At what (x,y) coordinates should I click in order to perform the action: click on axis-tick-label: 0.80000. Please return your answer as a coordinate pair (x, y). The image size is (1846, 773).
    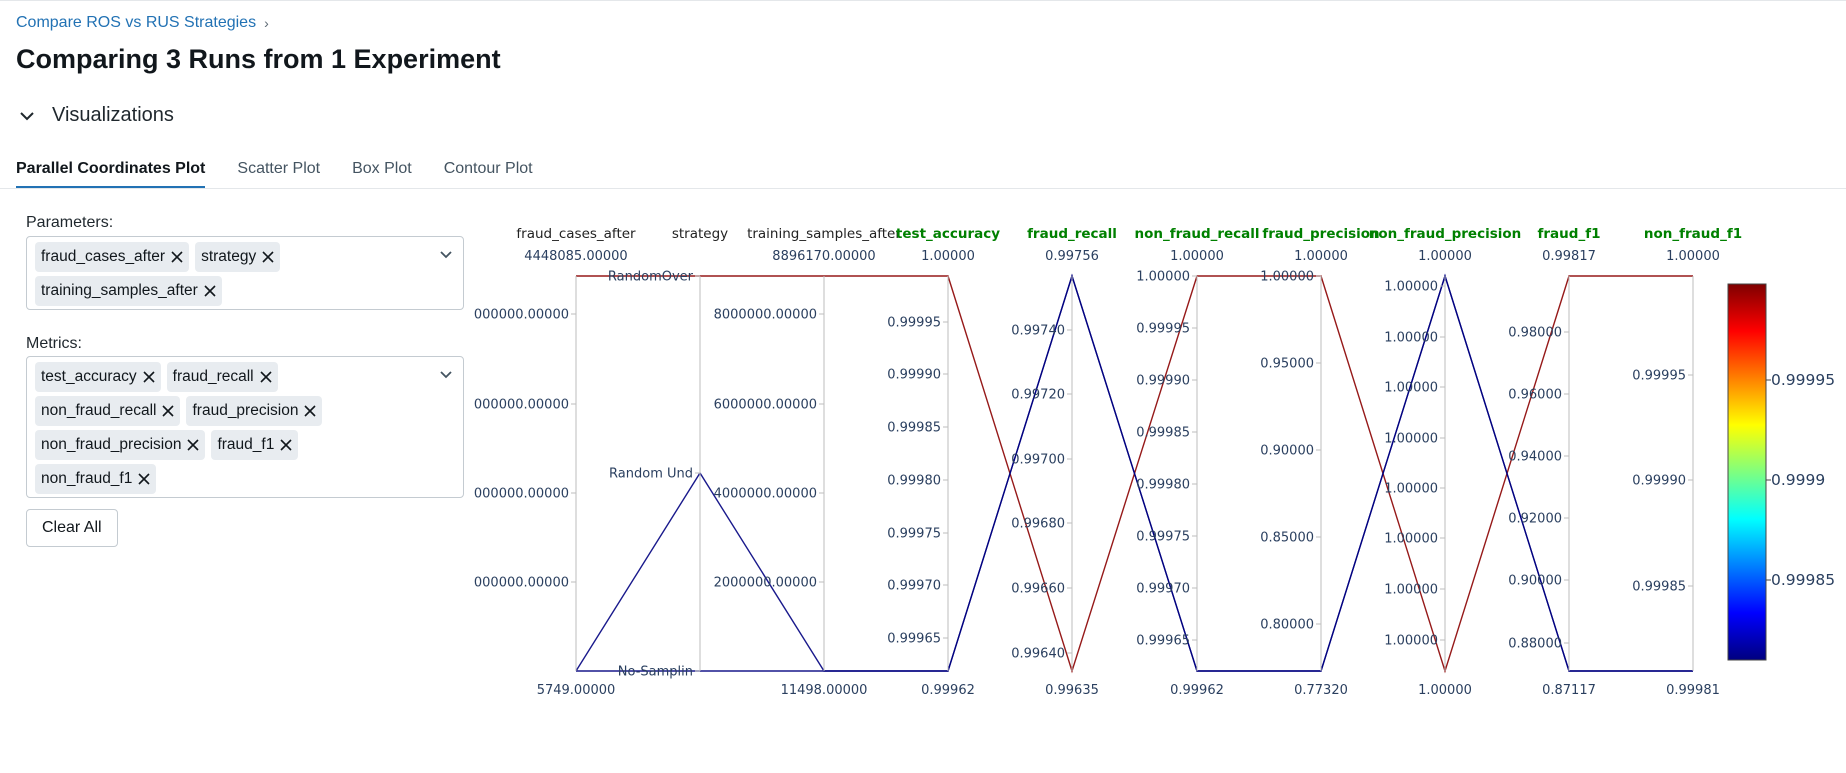
    Looking at the image, I should click on (1287, 625).